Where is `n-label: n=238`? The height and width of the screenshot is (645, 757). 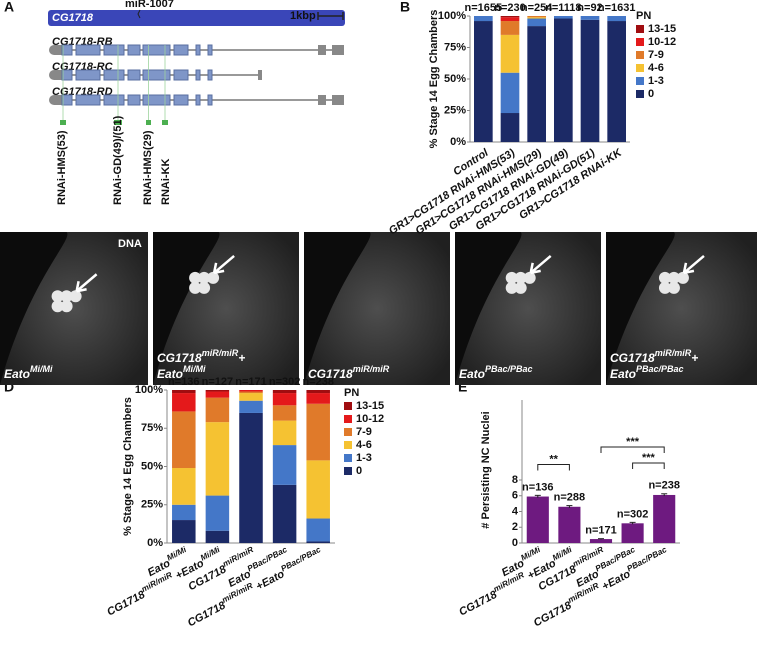
n-label: n=238 is located at coordinates (664, 486).